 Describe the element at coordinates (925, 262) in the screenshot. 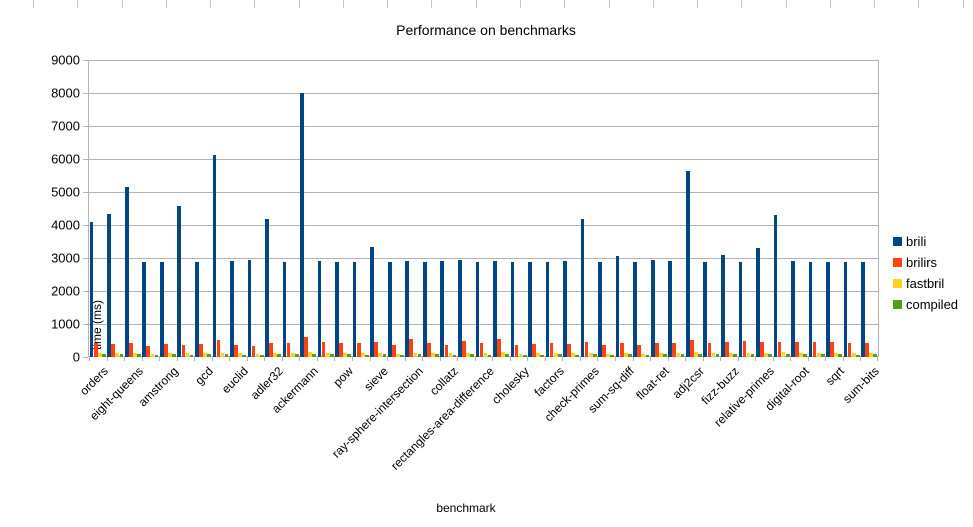

I see `legend-item-brilirs: brilirs` at that location.